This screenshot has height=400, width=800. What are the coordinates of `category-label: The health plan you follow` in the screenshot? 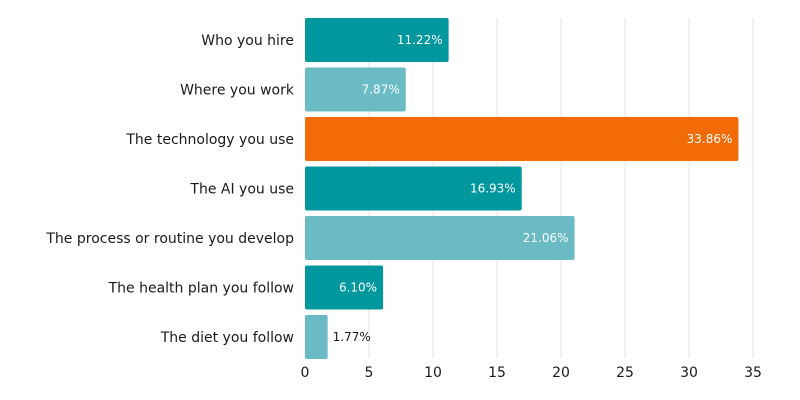 It's located at (201, 289).